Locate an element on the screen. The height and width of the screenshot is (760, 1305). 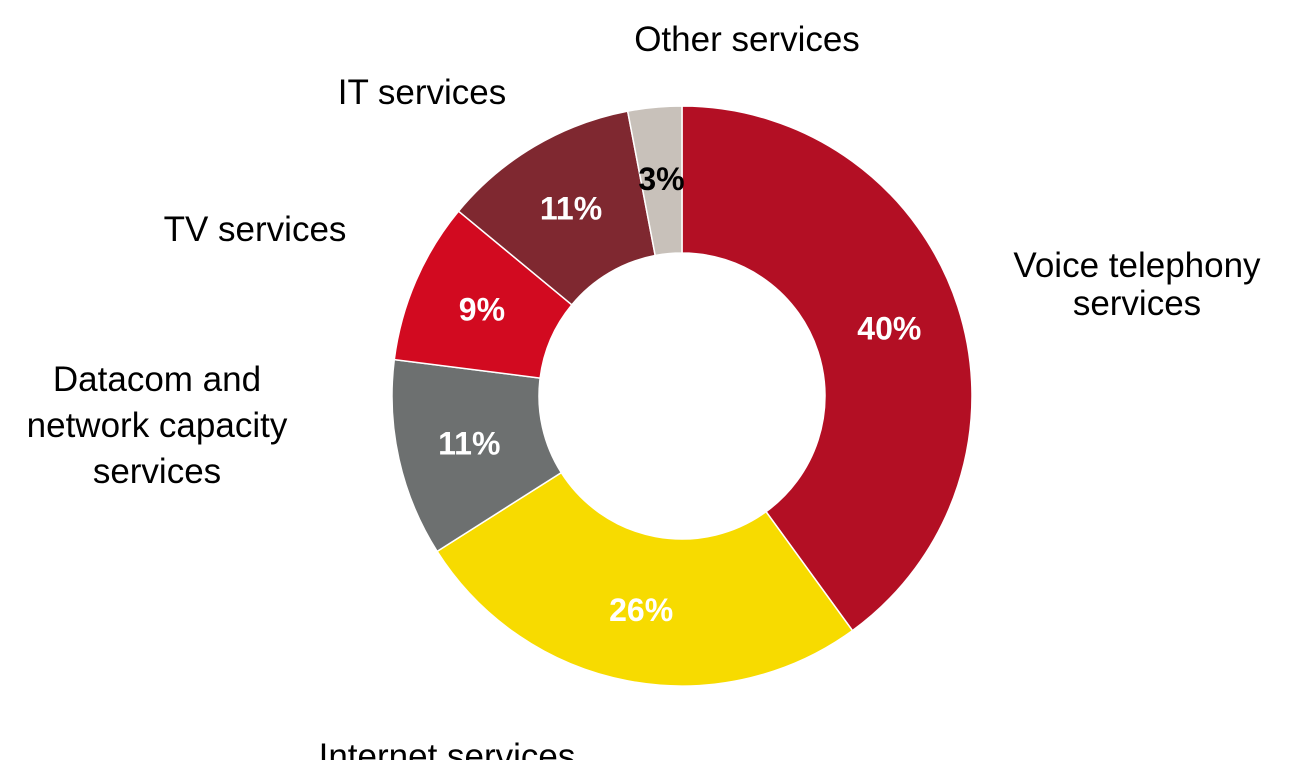
category-label-other-services: Other services is located at coordinates (747, 39).